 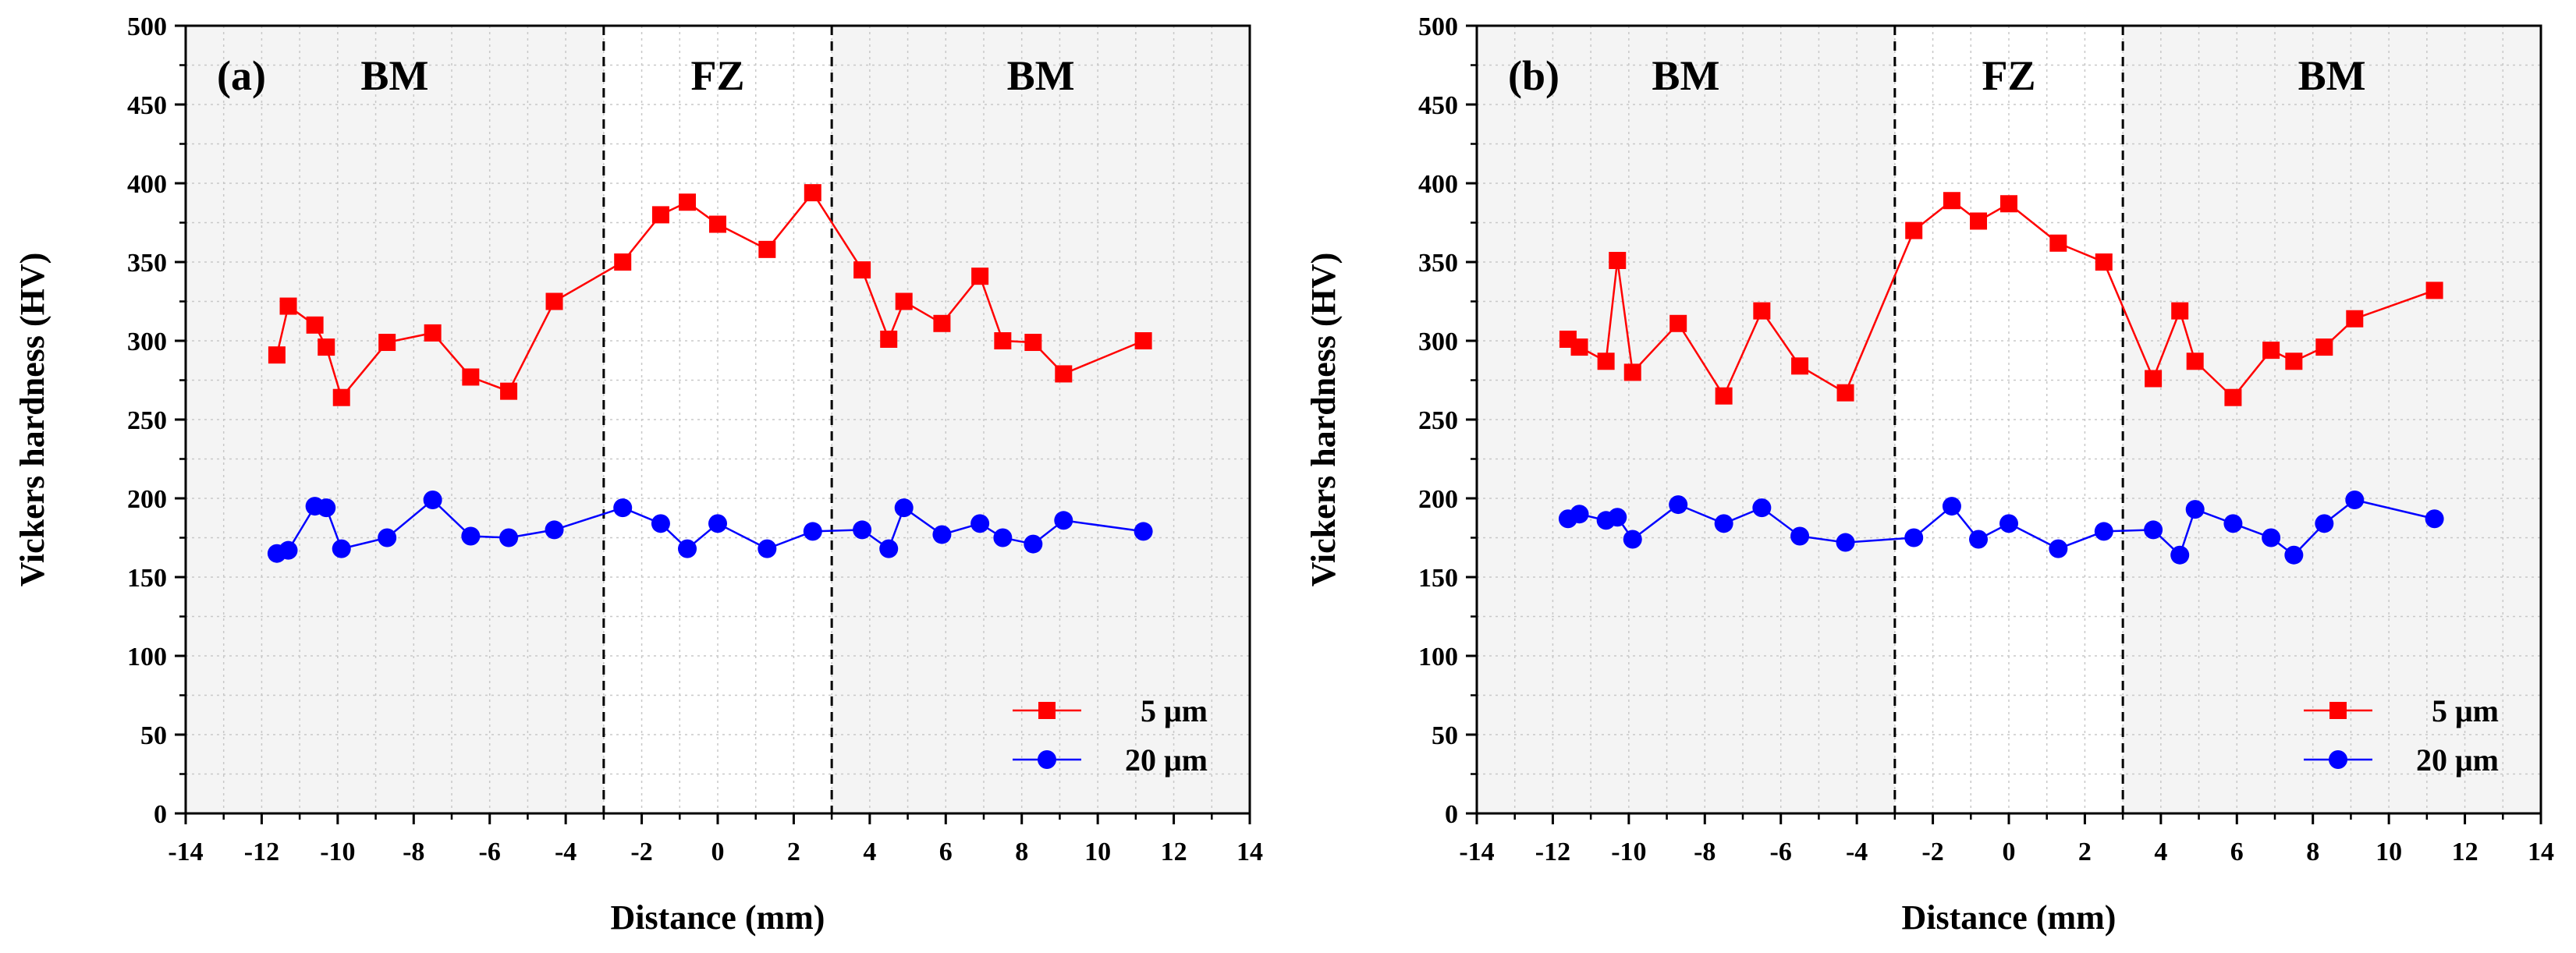 I want to click on y-tick-label: 50, so click(x=153, y=736).